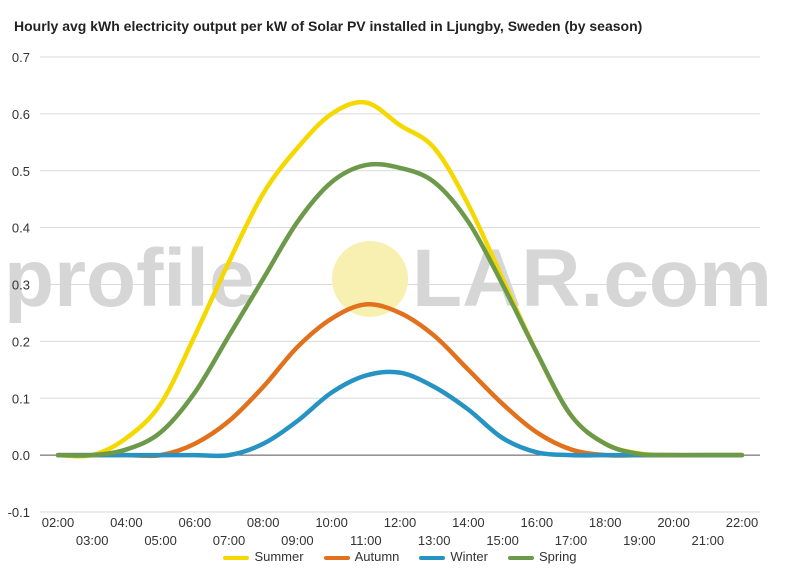 The image size is (800, 570). Describe the element at coordinates (708, 540) in the screenshot. I see `x-tick-label: 21:00` at that location.